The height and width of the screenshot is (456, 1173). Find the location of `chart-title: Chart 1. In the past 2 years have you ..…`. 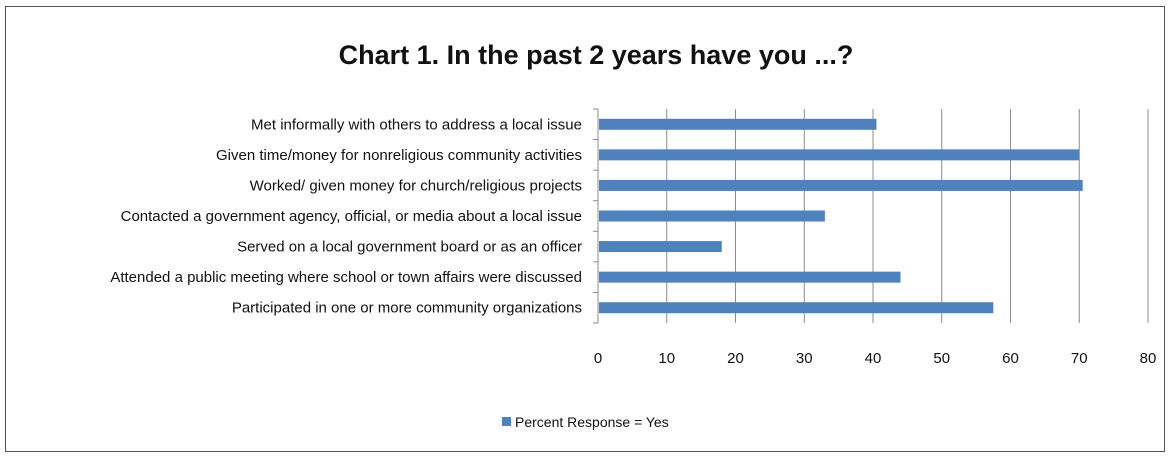

chart-title: Chart 1. In the past 2 years have you ..… is located at coordinates (596, 55).